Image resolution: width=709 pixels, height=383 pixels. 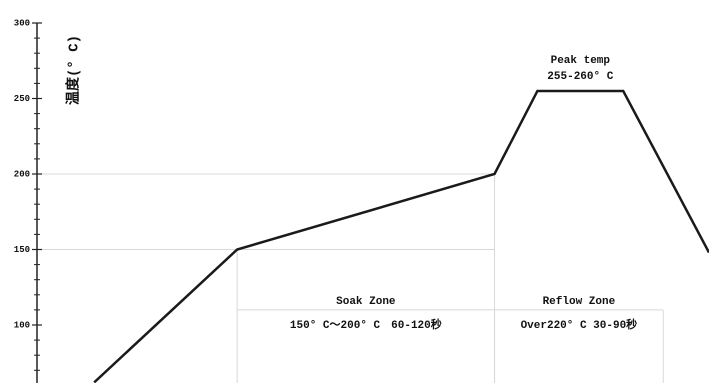 What do you see at coordinates (22, 325) in the screenshot?
I see `y-tick-label: 100` at bounding box center [22, 325].